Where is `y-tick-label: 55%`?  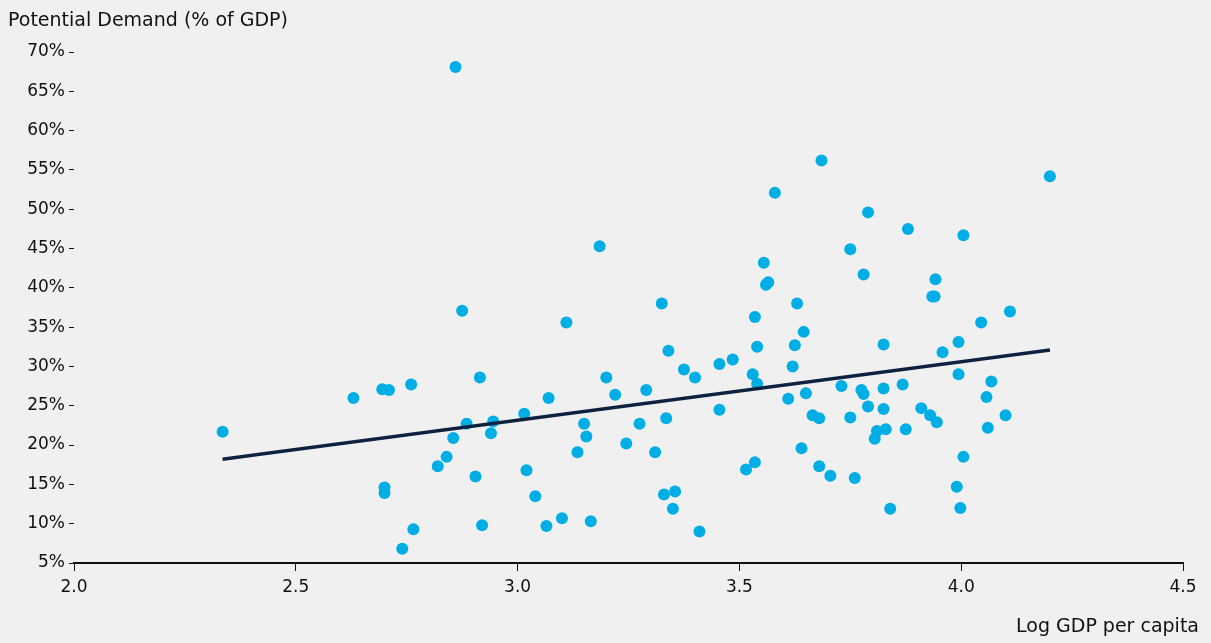
y-tick-label: 55% is located at coordinates (46, 168).